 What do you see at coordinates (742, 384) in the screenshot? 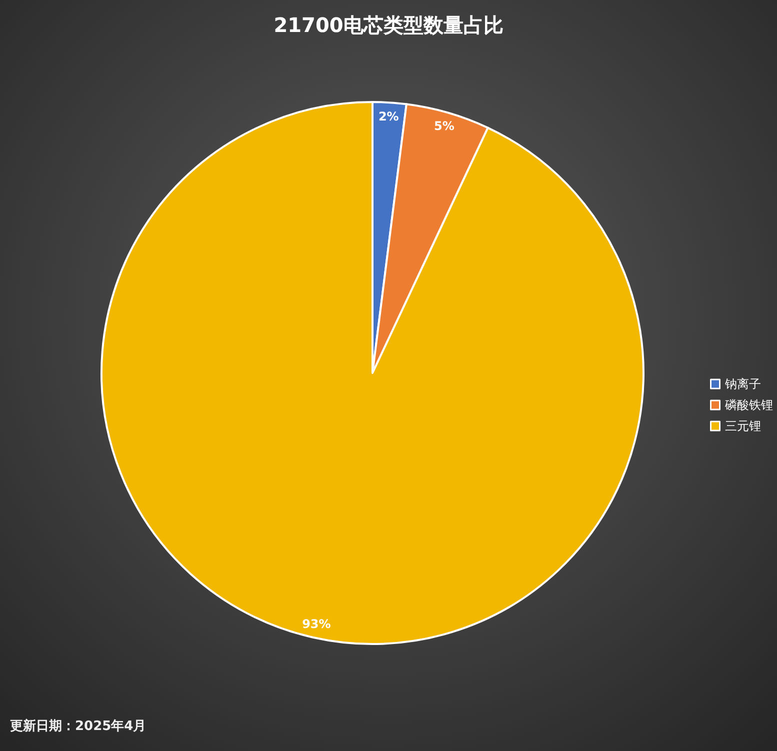
I see `legend-label: 钠离子` at bounding box center [742, 384].